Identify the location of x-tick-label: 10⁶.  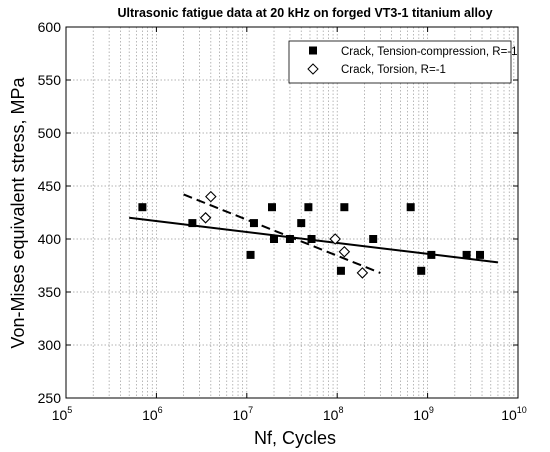
(152, 414).